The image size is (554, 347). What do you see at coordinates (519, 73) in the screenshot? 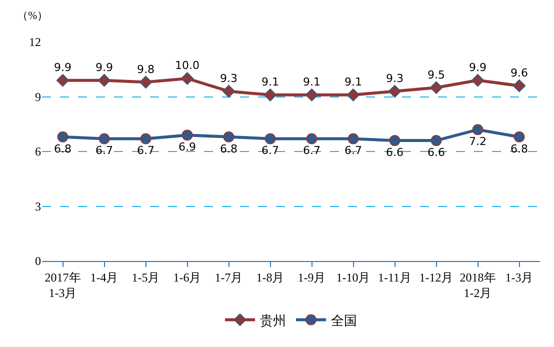
I see `data-label: 9.6` at bounding box center [519, 73].